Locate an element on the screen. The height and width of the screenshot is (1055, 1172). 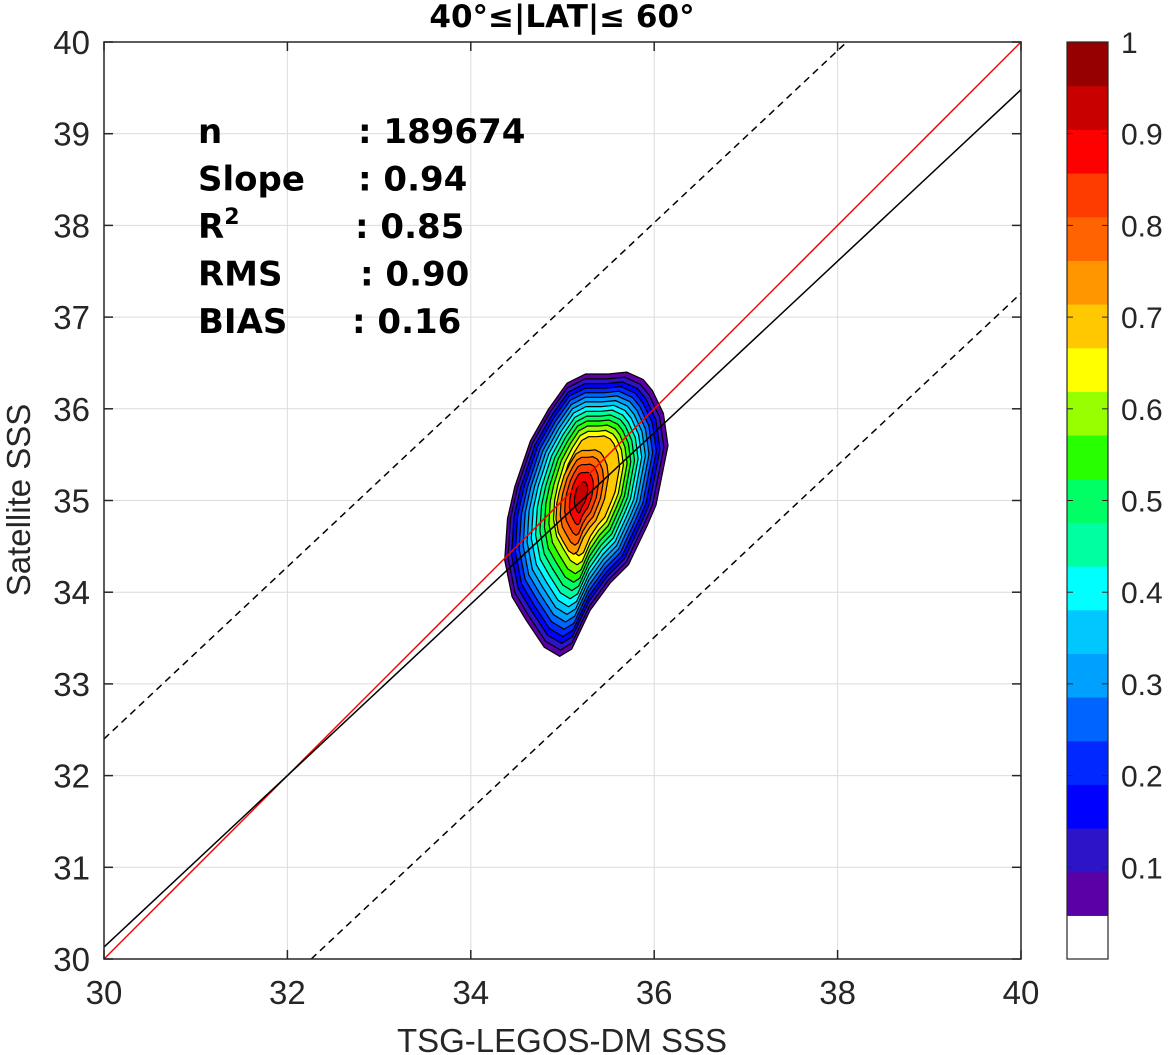
stat-value-r: : 0.85 is located at coordinates (409, 227).